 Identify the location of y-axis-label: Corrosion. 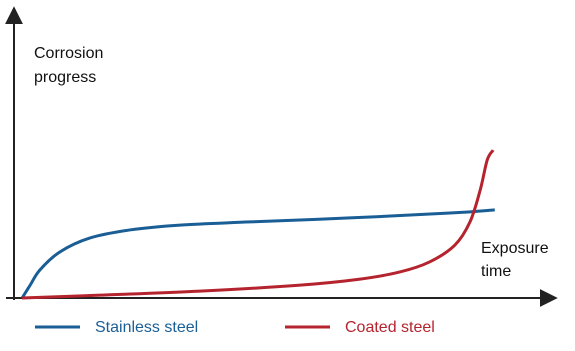
(68, 53).